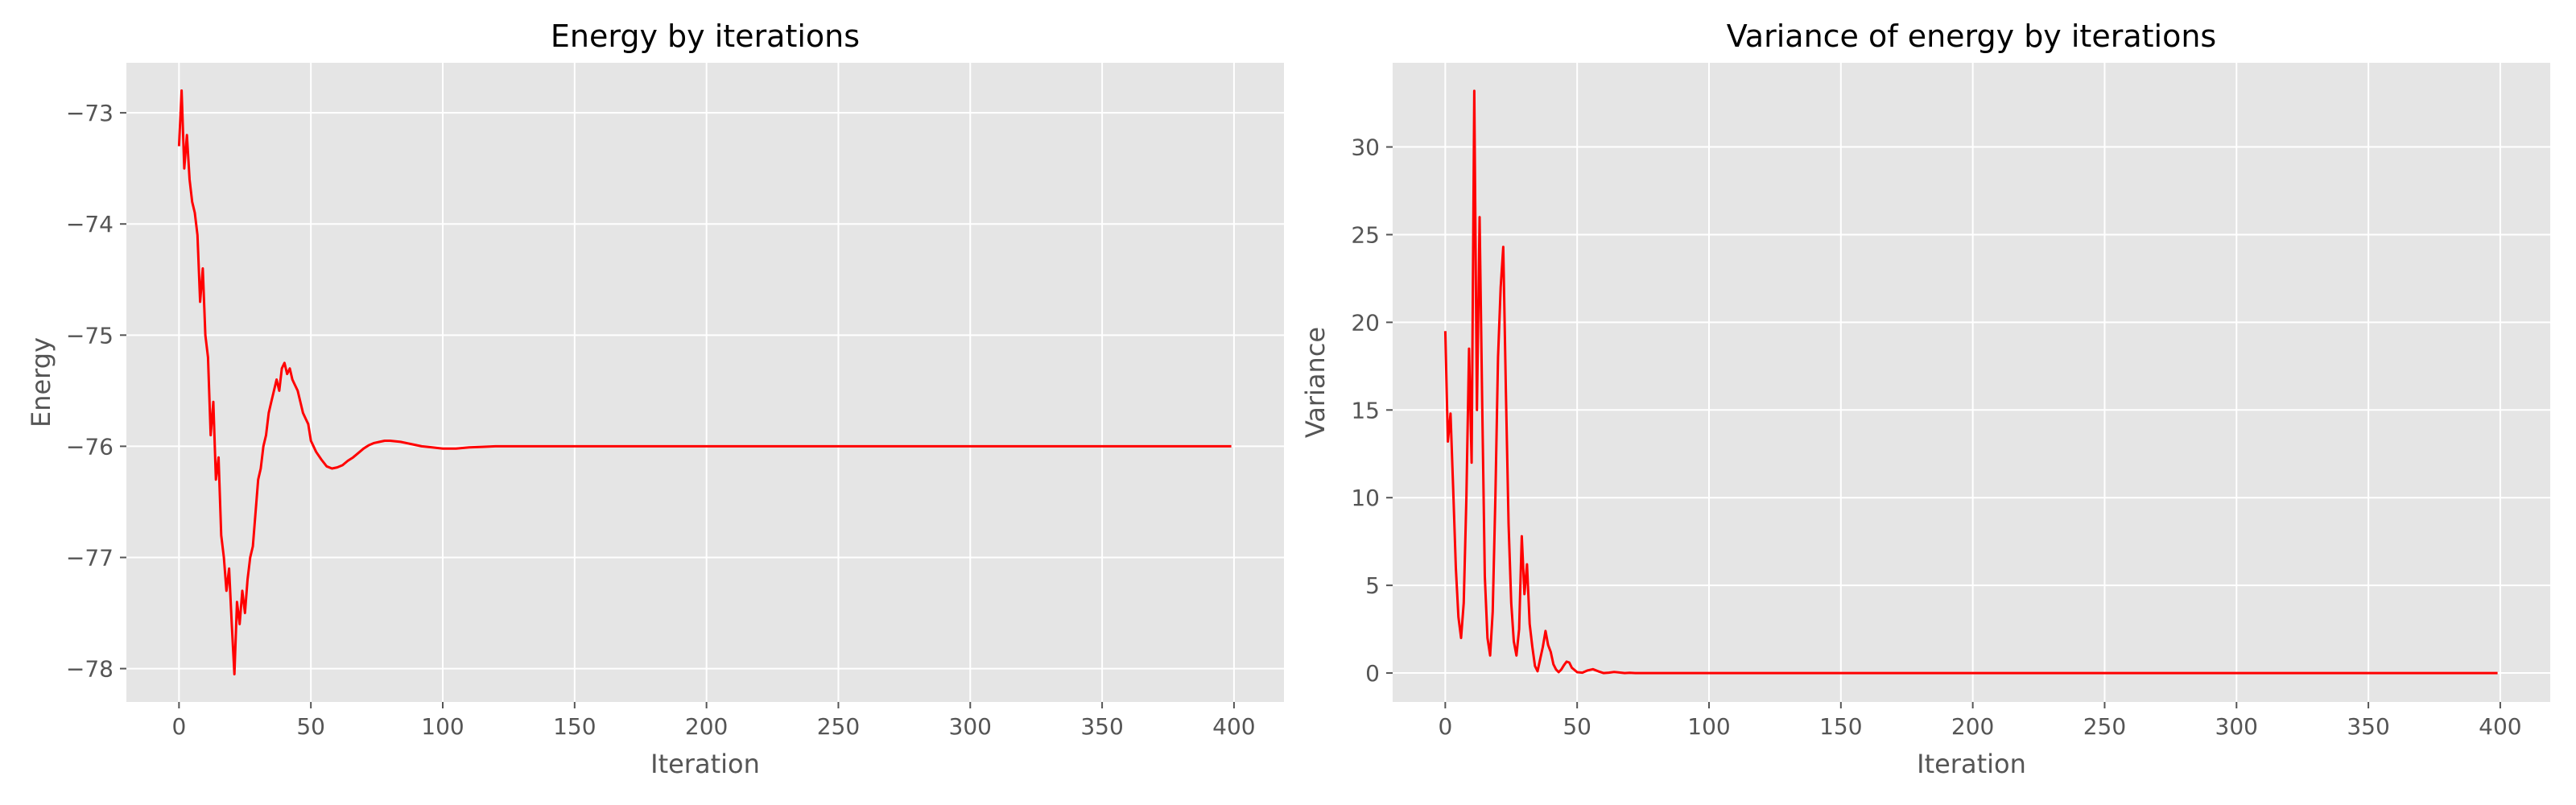 This screenshot has width=2576, height=805. I want to click on chart-title: Energy by iterations, so click(705, 36).